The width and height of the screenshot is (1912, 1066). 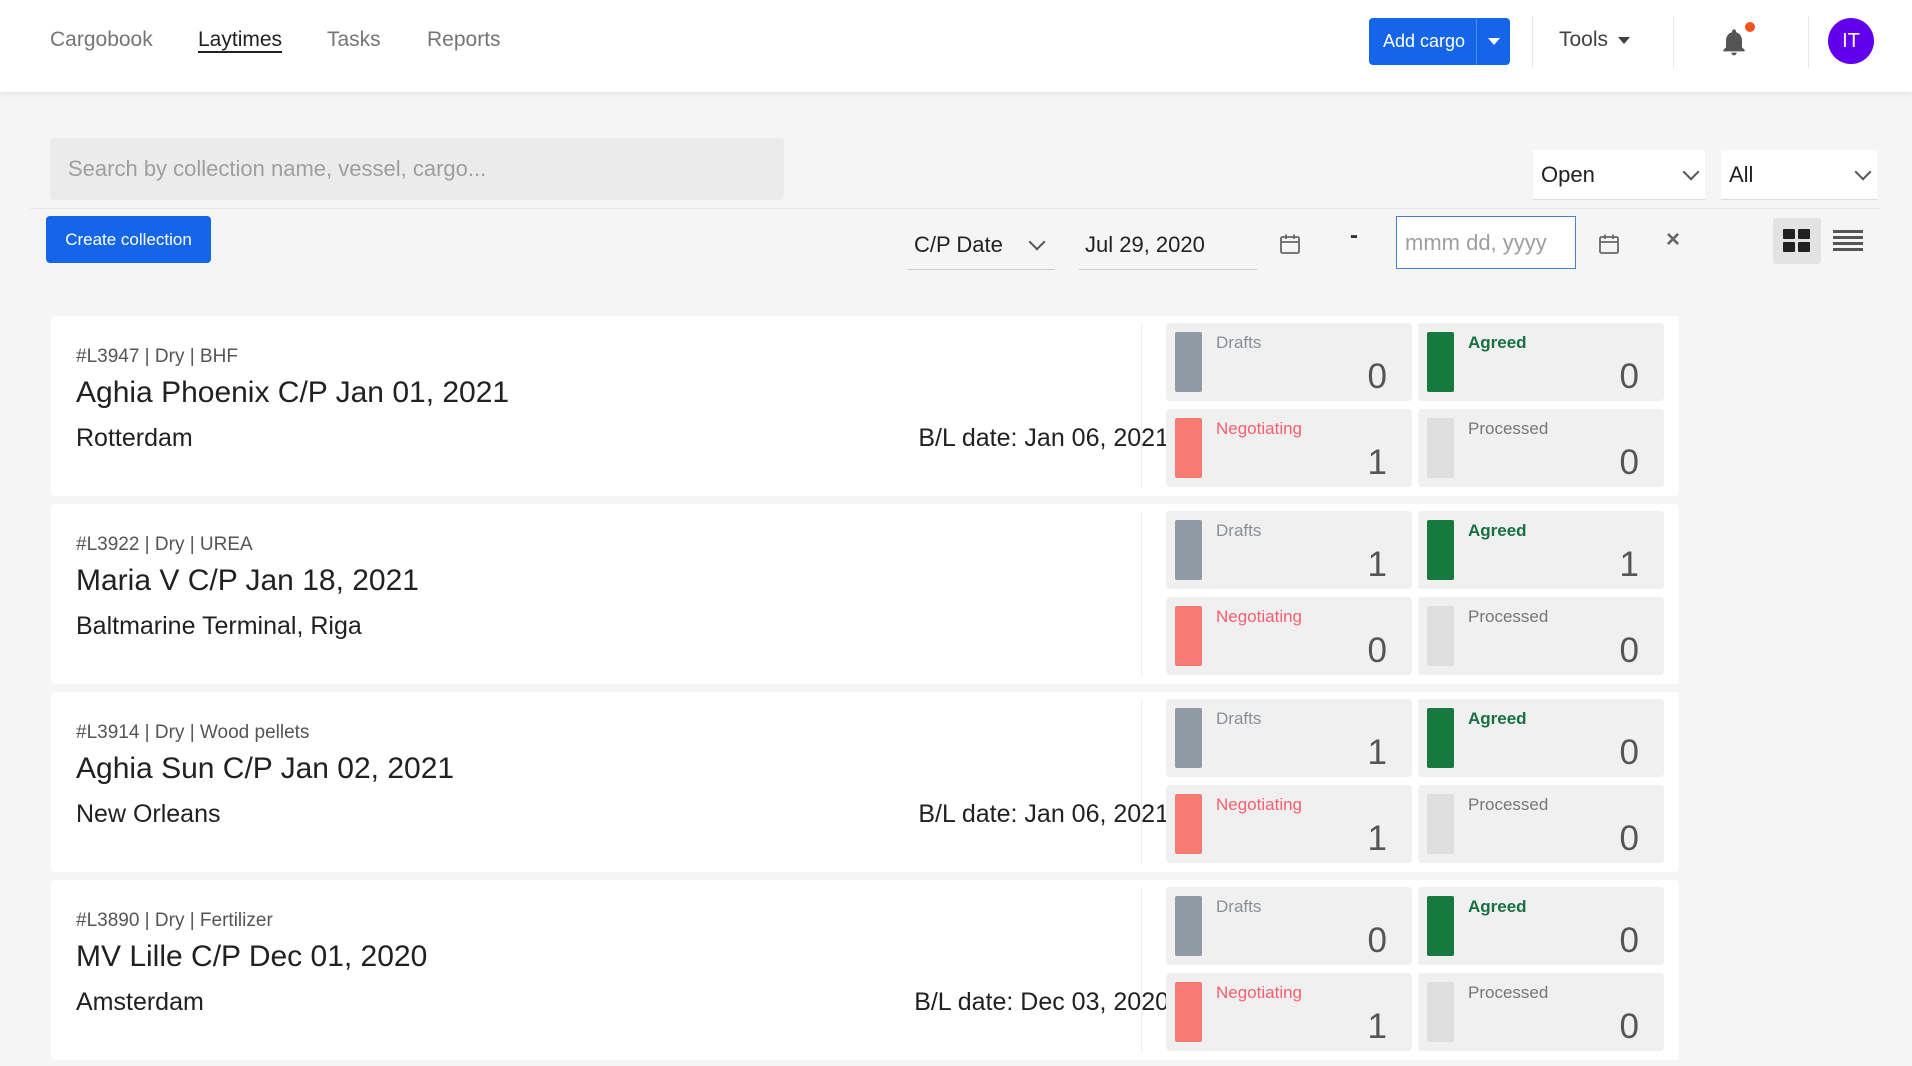 I want to click on collection-port: New Orleans, so click(x=148, y=814).